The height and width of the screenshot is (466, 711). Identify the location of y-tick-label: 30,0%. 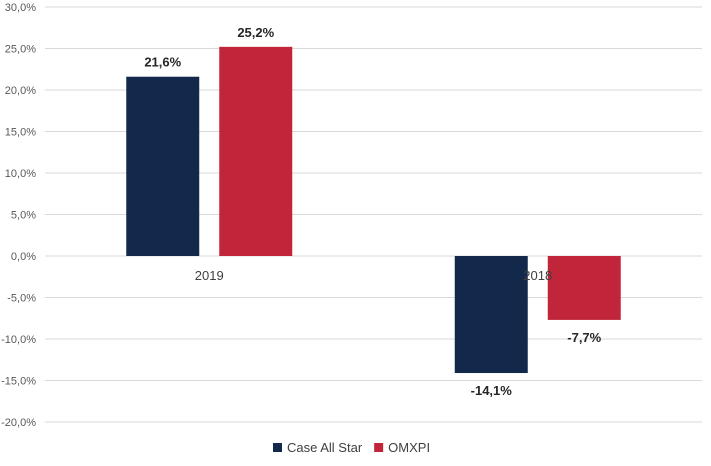
(20, 8).